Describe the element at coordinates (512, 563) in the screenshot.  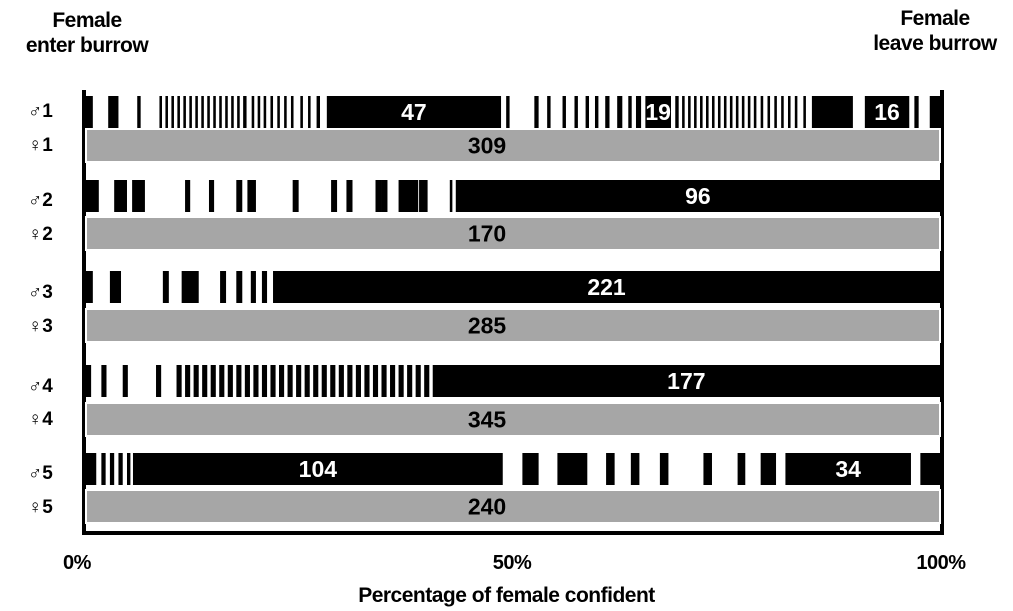
I see `x-tick-50: 50%` at that location.